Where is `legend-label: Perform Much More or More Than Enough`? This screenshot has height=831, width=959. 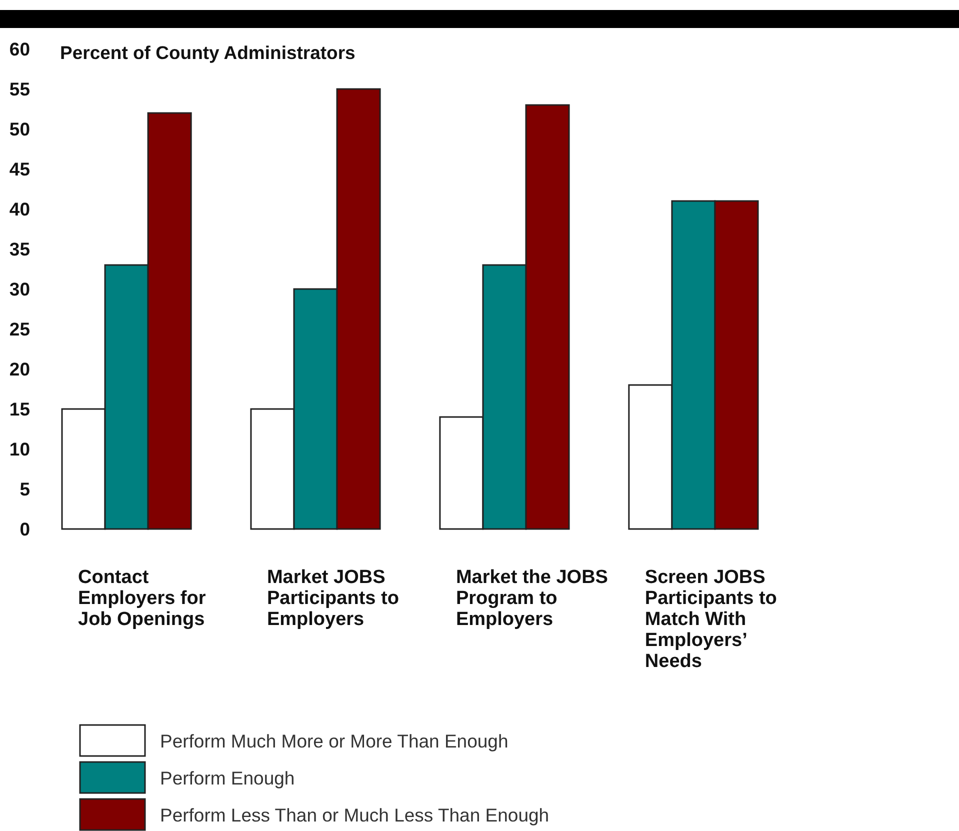
legend-label: Perform Much More or More Than Enough is located at coordinates (334, 741).